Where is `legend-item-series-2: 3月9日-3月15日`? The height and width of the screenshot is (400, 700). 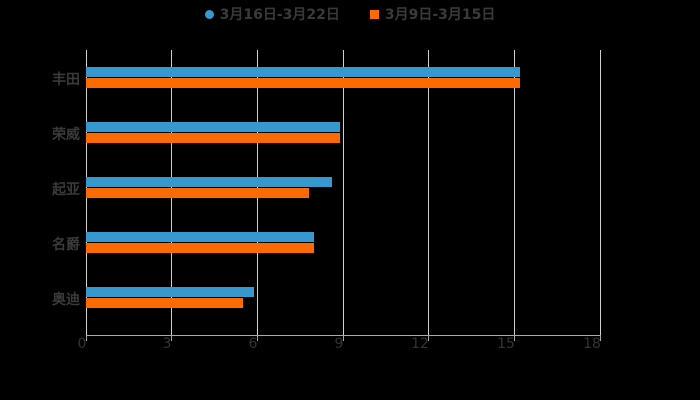 legend-item-series-2: 3月9日-3月15日 is located at coordinates (432, 14).